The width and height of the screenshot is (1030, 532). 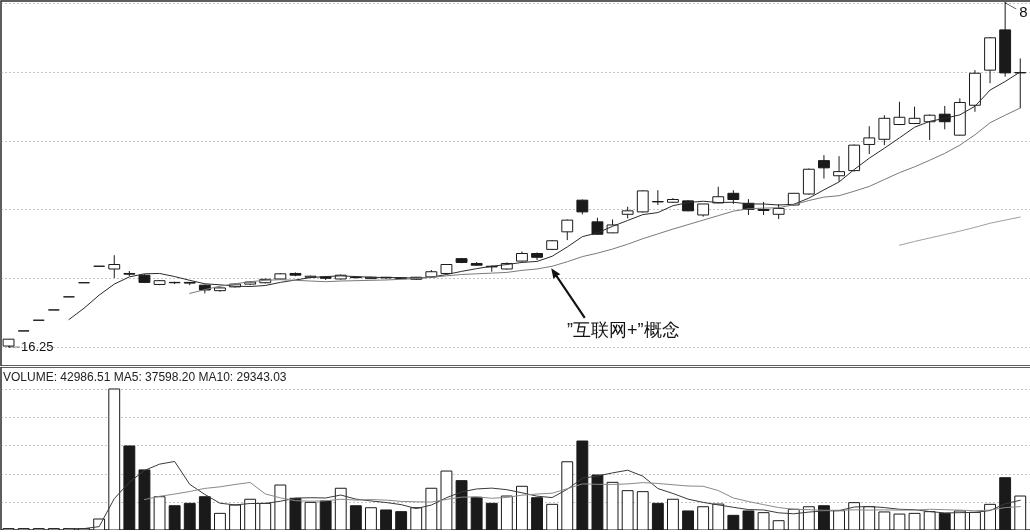 I want to click on annotation: 16.25, so click(x=37, y=347).